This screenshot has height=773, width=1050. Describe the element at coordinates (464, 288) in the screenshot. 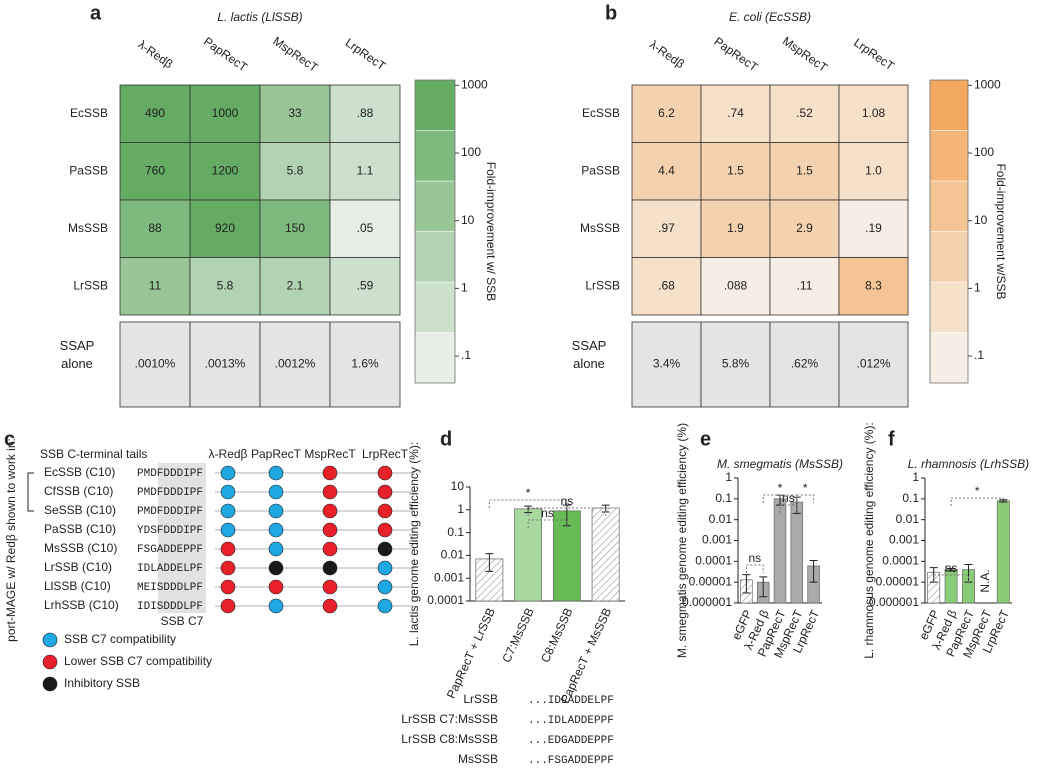

I see `colorbar-tick-label: 1` at that location.